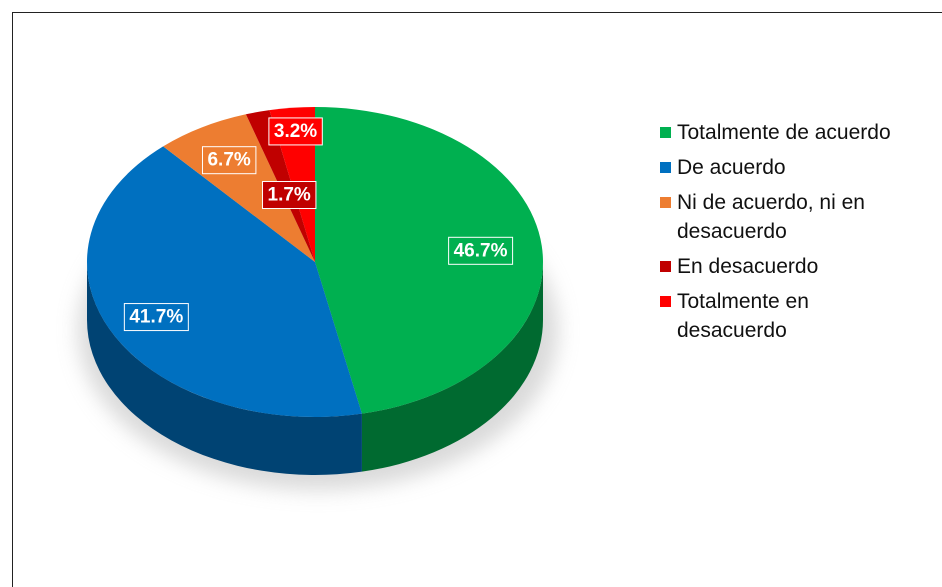 Image resolution: width=942 pixels, height=587 pixels. I want to click on data-label-text: 3.2%, so click(295, 131).